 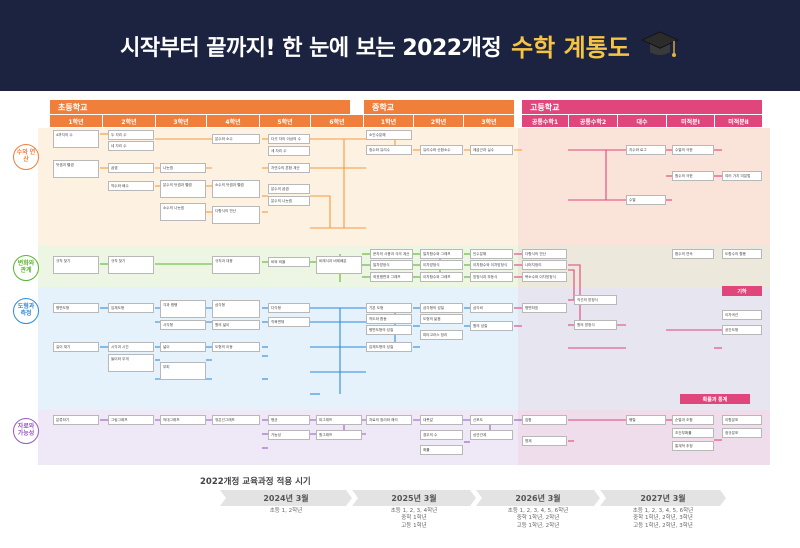 What do you see at coordinates (646, 420) in the screenshot?
I see `node-data: 행렬` at bounding box center [646, 420].